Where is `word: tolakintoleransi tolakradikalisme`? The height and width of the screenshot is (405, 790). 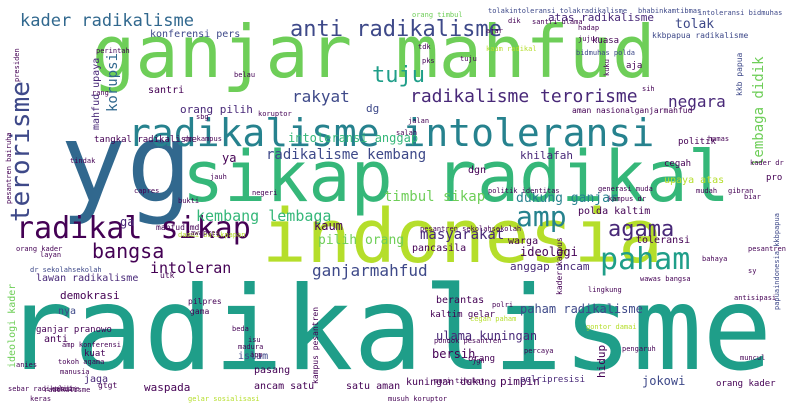 word: tolakintoleransi tolakradikalisme is located at coordinates (558, 11).